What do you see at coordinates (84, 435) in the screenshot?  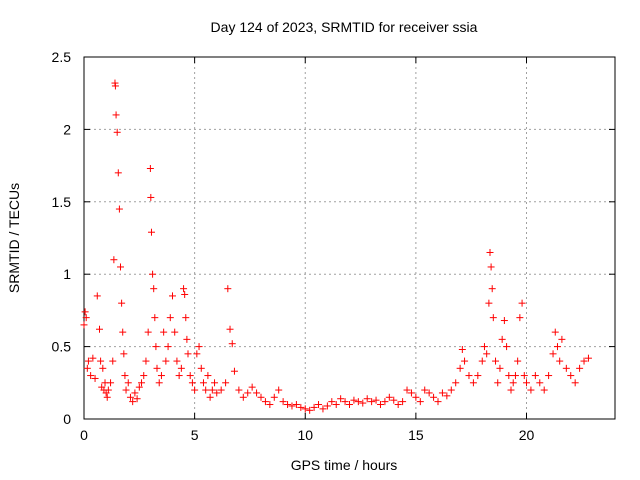 I see `x-tick-label: 0` at bounding box center [84, 435].